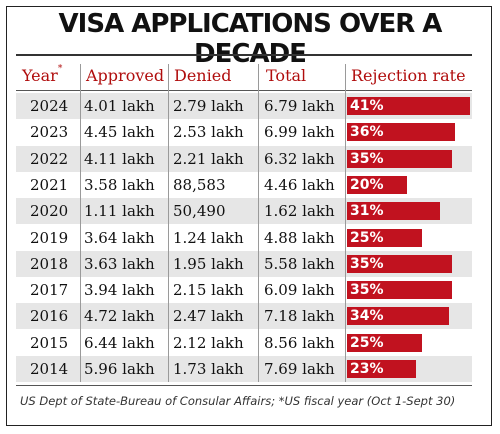  Describe the element at coordinates (119, 106) in the screenshot. I see `cell-approved: 4.01 lakh` at that location.